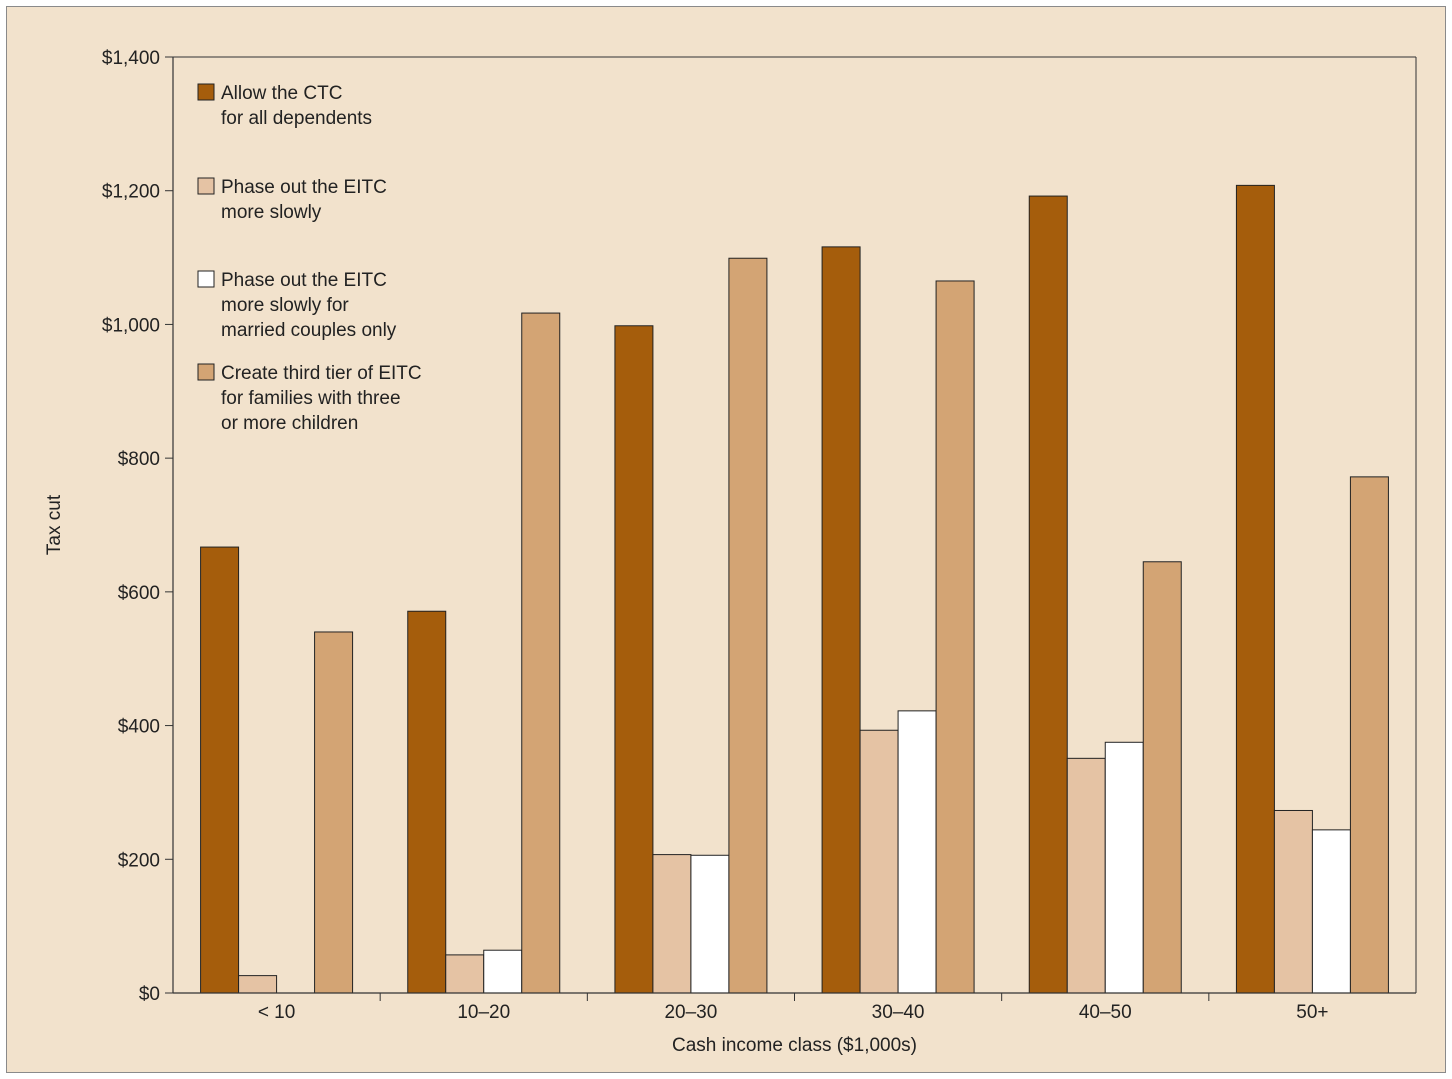 The height and width of the screenshot is (1079, 1452). I want to click on legend-label-3: Phase out the EITC, so click(304, 280).